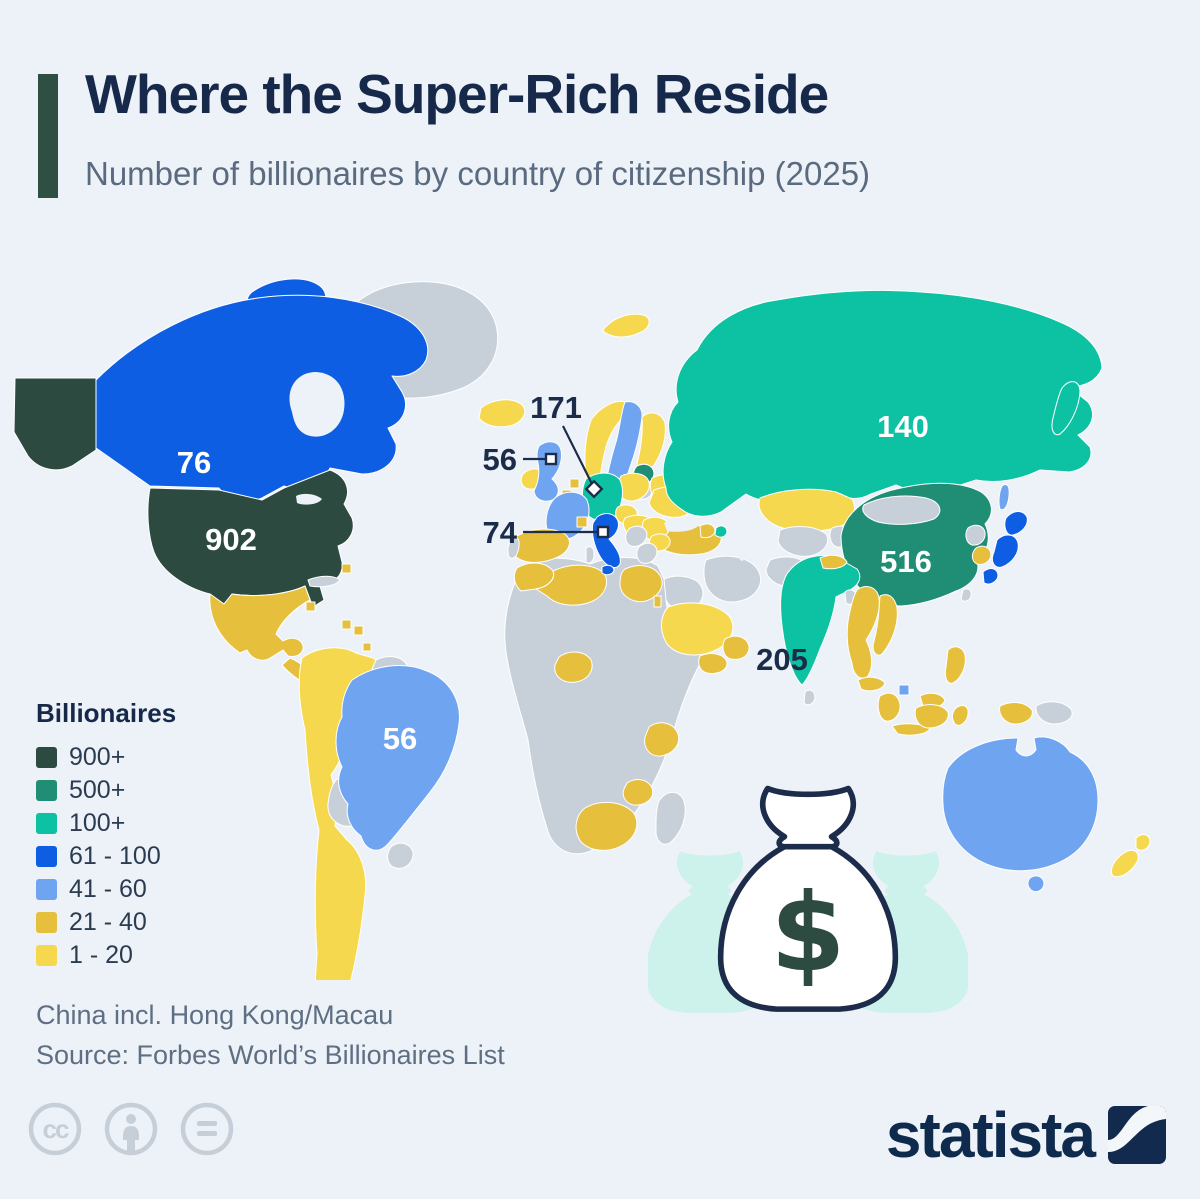 The image size is (1200, 1199). I want to click on value-label-russia: 140, so click(903, 426).